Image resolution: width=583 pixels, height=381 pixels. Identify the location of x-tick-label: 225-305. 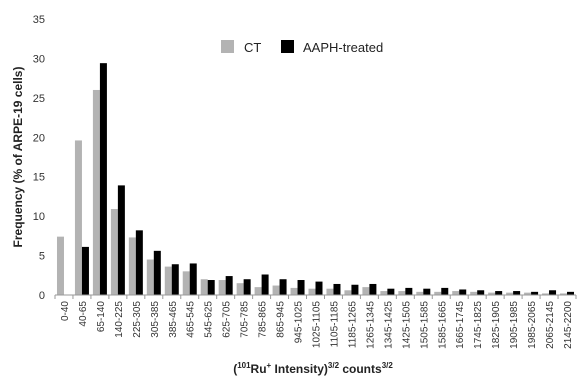
(137, 319).